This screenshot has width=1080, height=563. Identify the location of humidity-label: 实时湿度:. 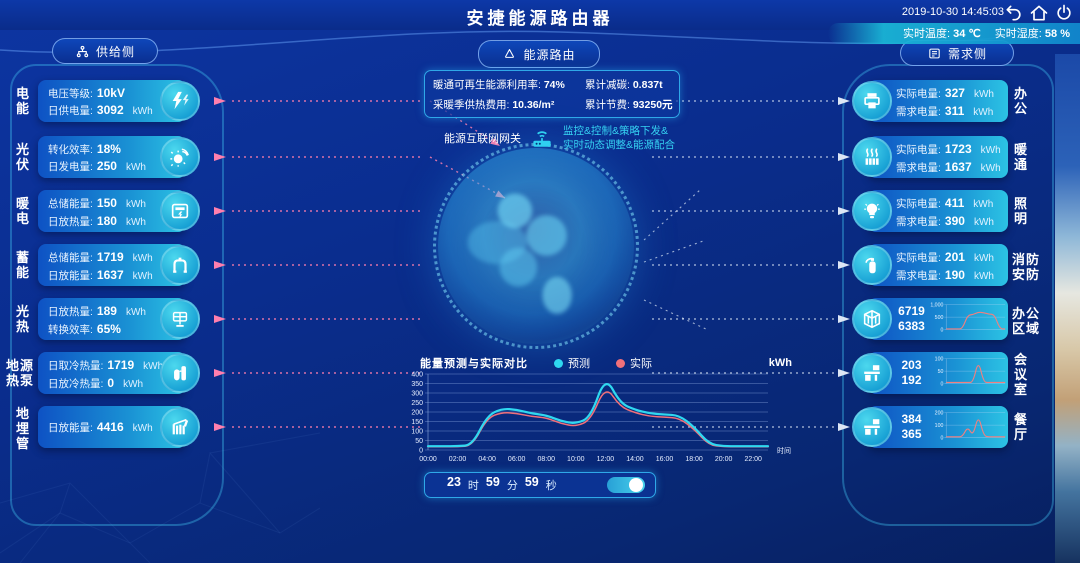
(1018, 34).